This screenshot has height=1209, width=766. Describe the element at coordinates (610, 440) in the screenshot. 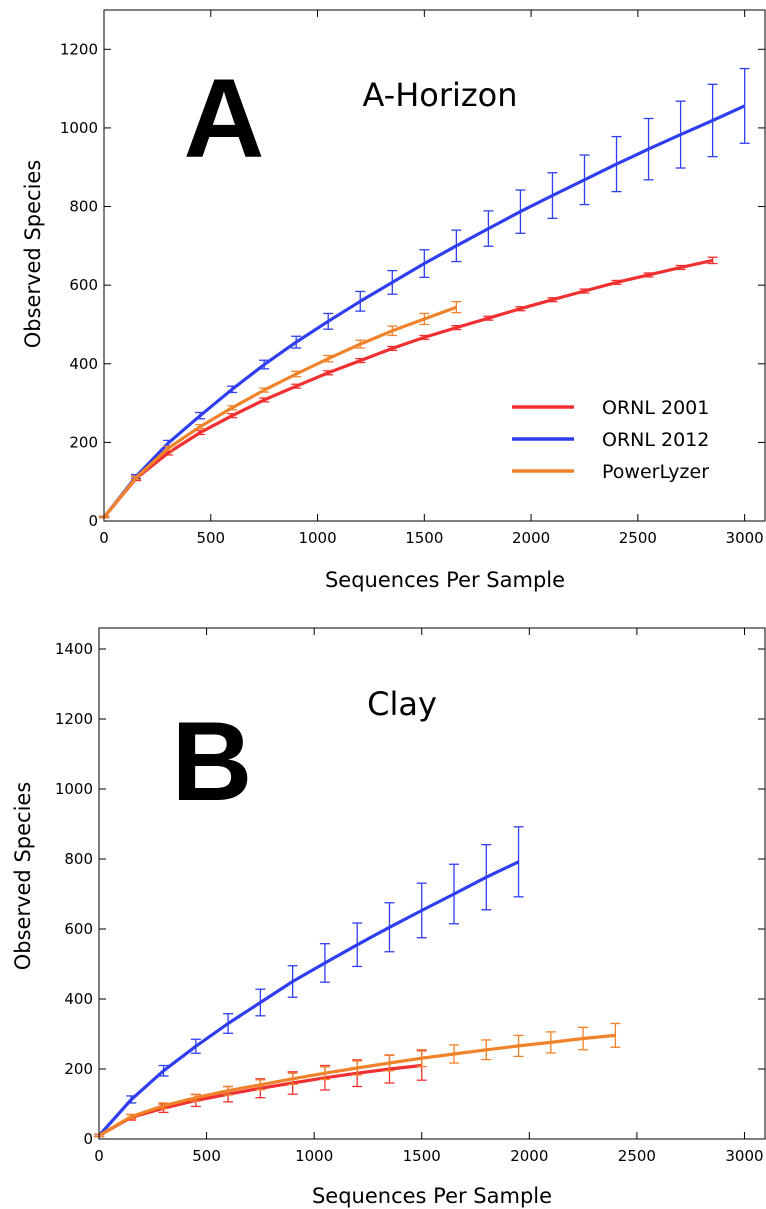

I see `panel-a-legend: ORNL 2001 ORNL 2012 PowerLyzer` at that location.